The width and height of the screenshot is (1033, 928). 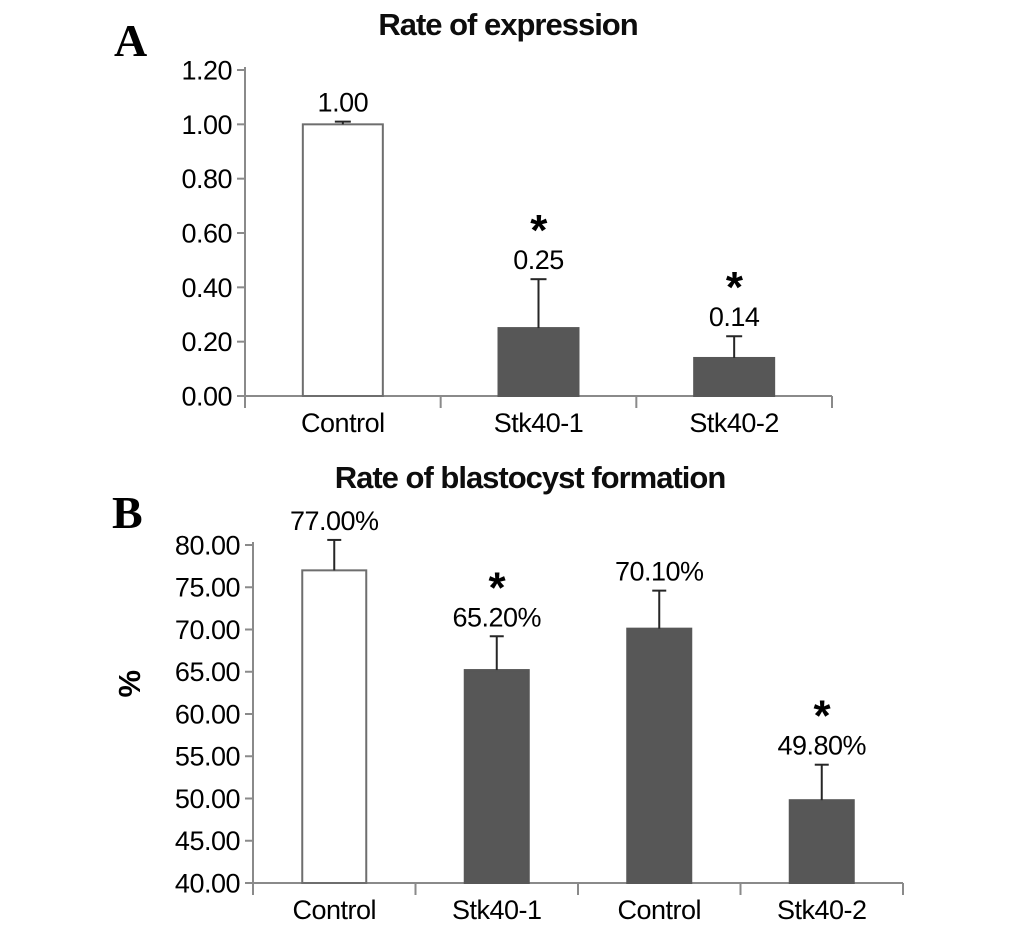 What do you see at coordinates (659, 572) in the screenshot?
I see `value-label: 70.10%` at bounding box center [659, 572].